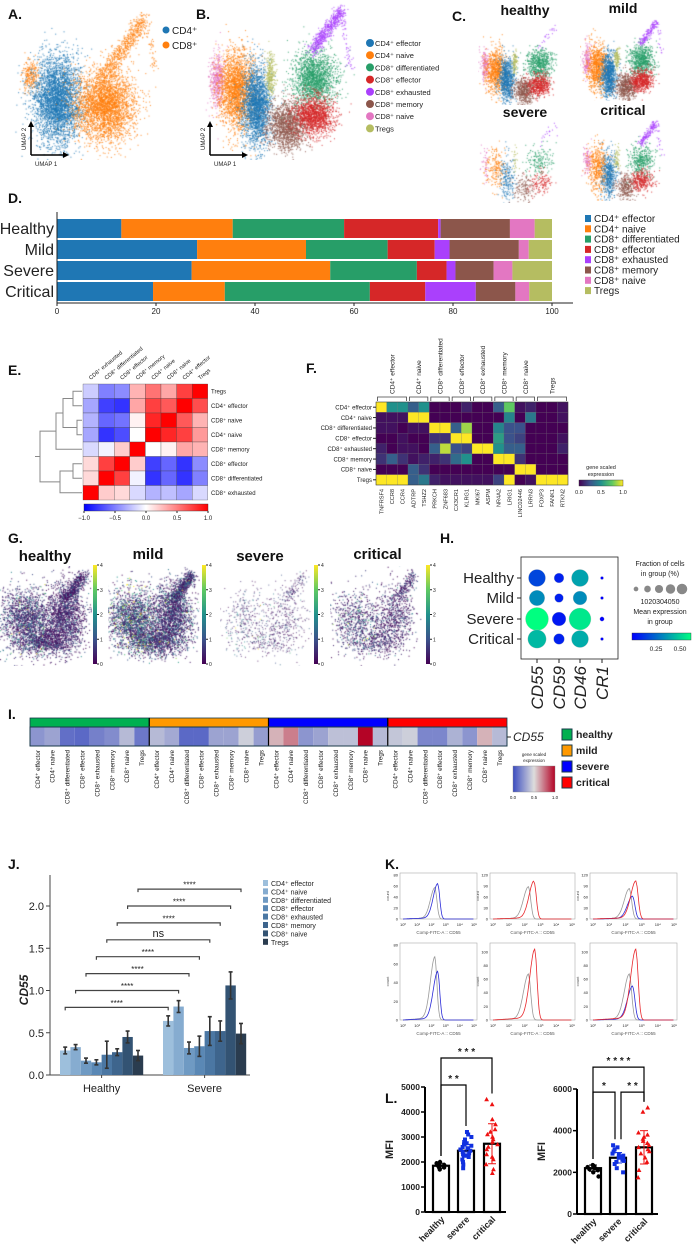 This screenshot has width=699, height=1246. What do you see at coordinates (293, 884) in the screenshot?
I see `legend-label: CD4⁺ effector` at bounding box center [293, 884].